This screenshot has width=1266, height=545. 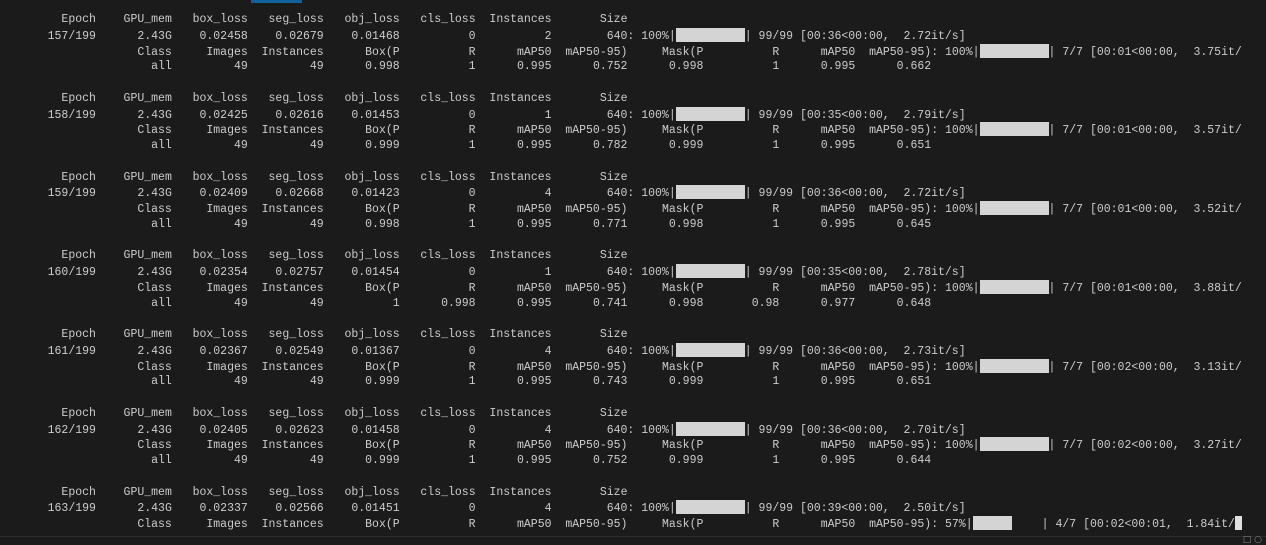 What do you see at coordinates (610, 460) in the screenshot?
I see `metric-value: 0.752` at bounding box center [610, 460].